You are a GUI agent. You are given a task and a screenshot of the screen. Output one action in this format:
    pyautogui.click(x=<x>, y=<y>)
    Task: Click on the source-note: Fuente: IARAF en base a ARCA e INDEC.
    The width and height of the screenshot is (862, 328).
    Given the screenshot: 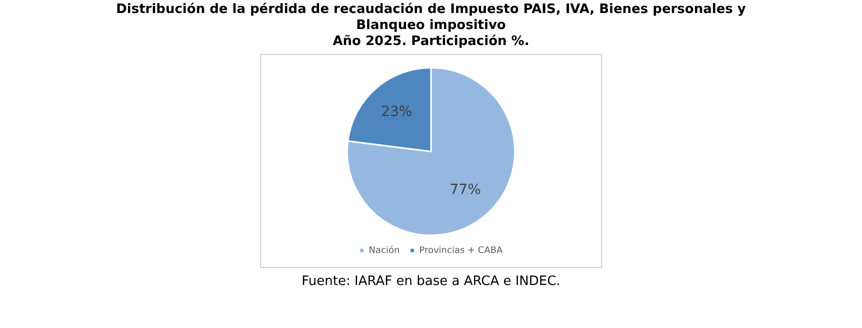 What is the action you would take?
    pyautogui.click(x=431, y=281)
    